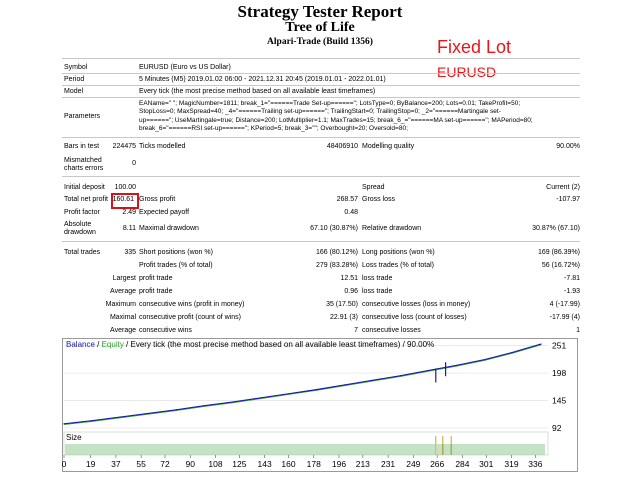  Describe the element at coordinates (572, 291) in the screenshot. I see `average-loss-value: -1.93` at that location.